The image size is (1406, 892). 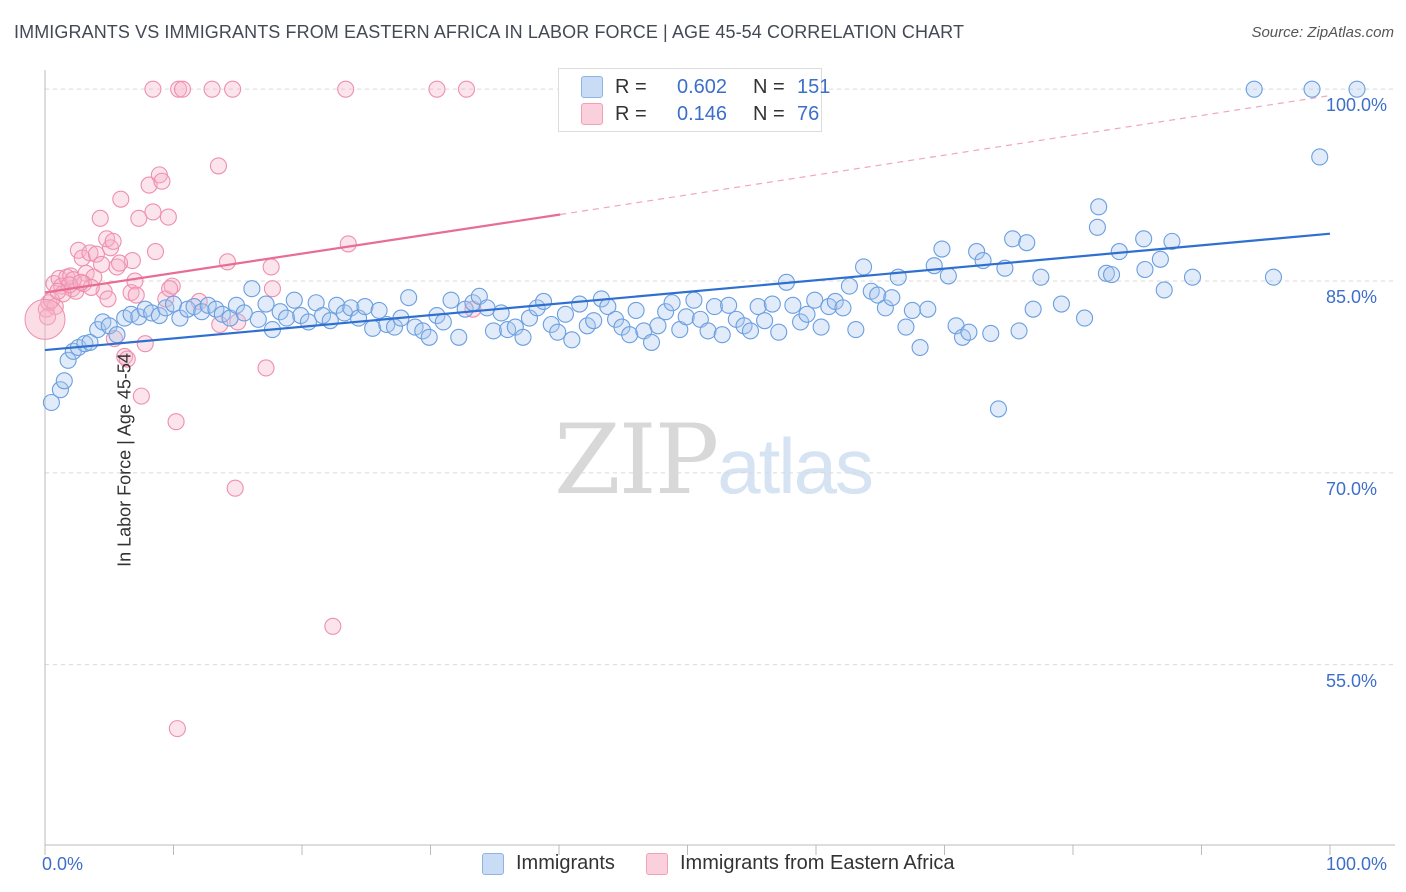 What do you see at coordinates (657, 863) in the screenshot?
I see `bottom-legend-swatch-eastern-africa` at bounding box center [657, 863].